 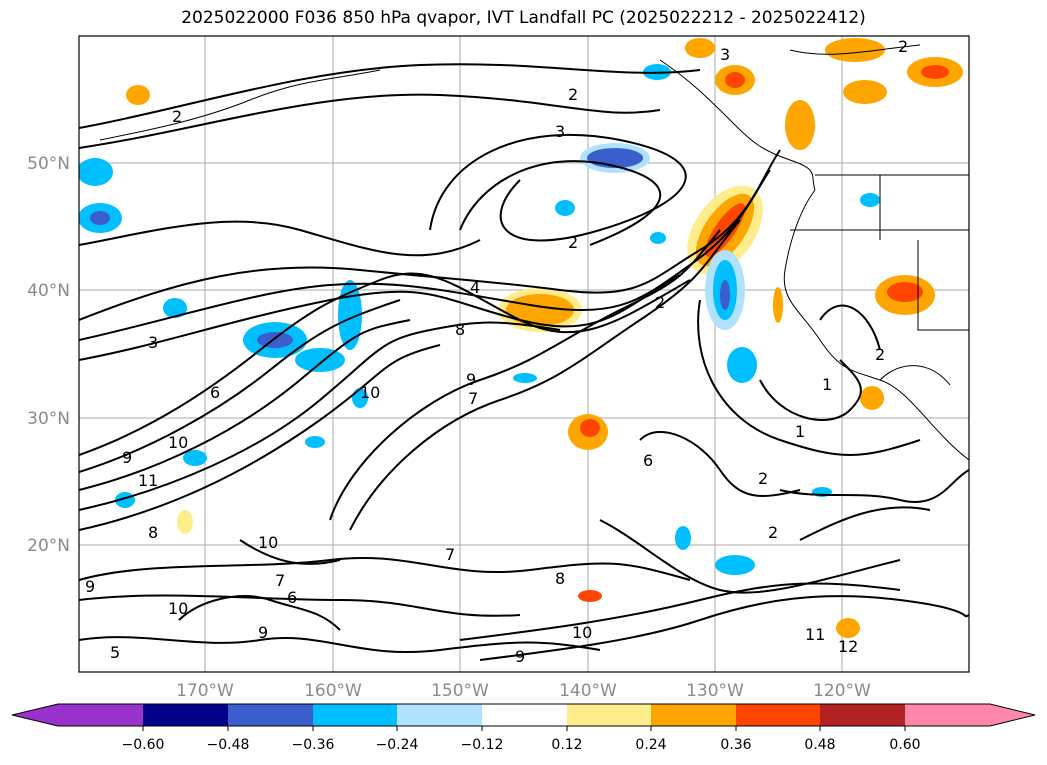 What do you see at coordinates (460, 691) in the screenshot?
I see `lon-tick-label: 150°W` at bounding box center [460, 691].